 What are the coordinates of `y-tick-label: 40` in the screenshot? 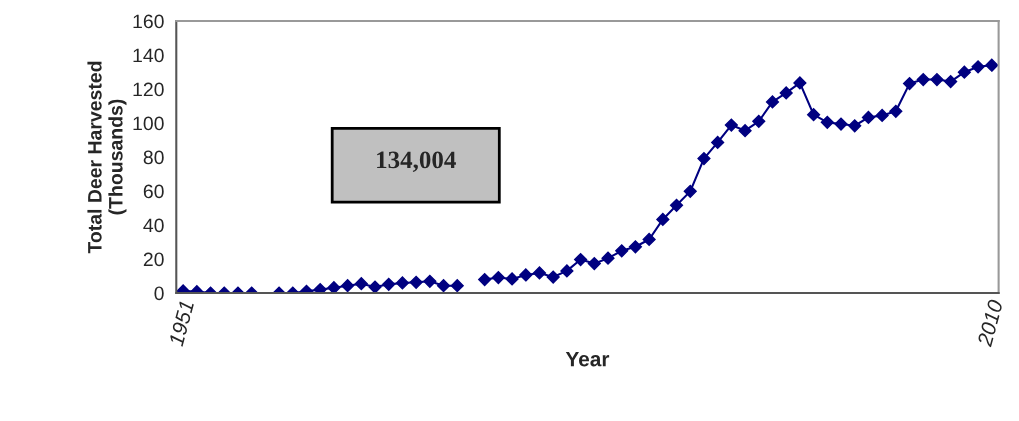 It's located at (153, 225).